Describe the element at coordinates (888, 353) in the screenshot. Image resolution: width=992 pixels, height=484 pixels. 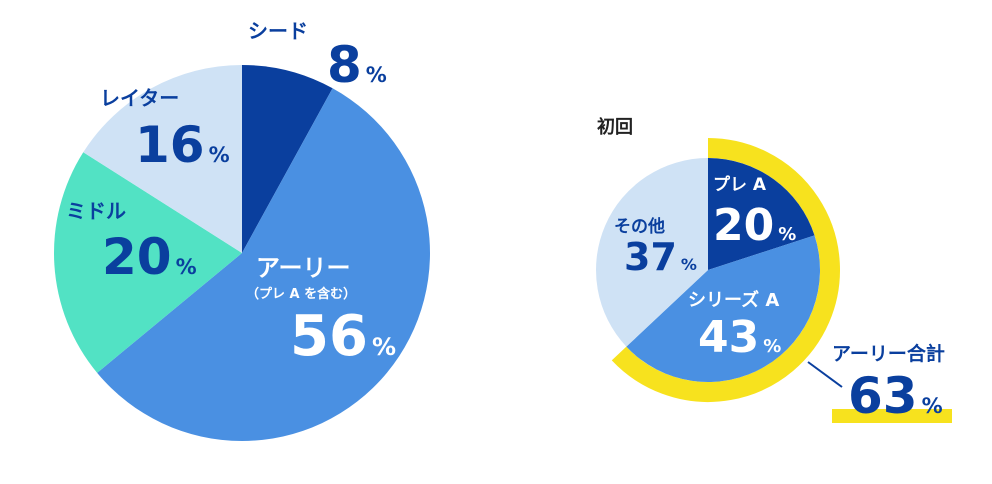
I see `early-total-label: アーリー合計` at that location.